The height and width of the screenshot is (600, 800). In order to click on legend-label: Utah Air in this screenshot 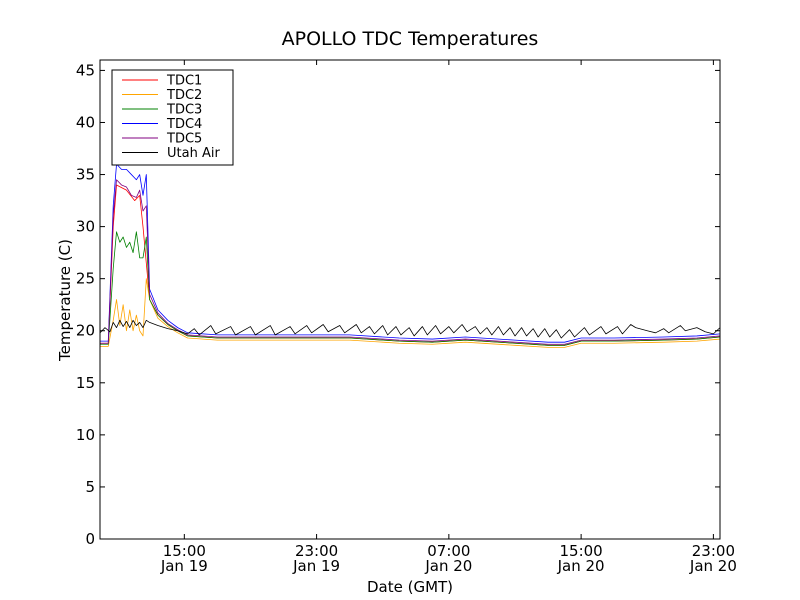, I will do `click(193, 153)`.